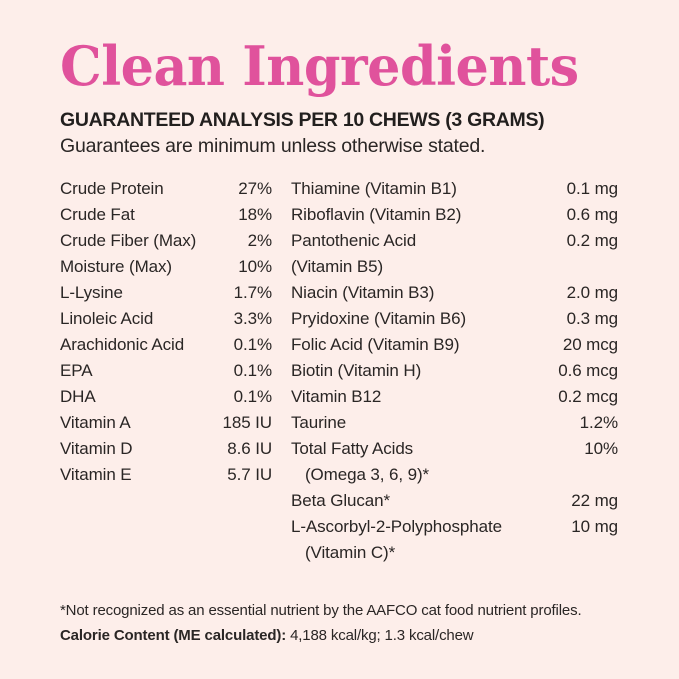  I want to click on nutrient-label: Vitamin B12, so click(336, 396).